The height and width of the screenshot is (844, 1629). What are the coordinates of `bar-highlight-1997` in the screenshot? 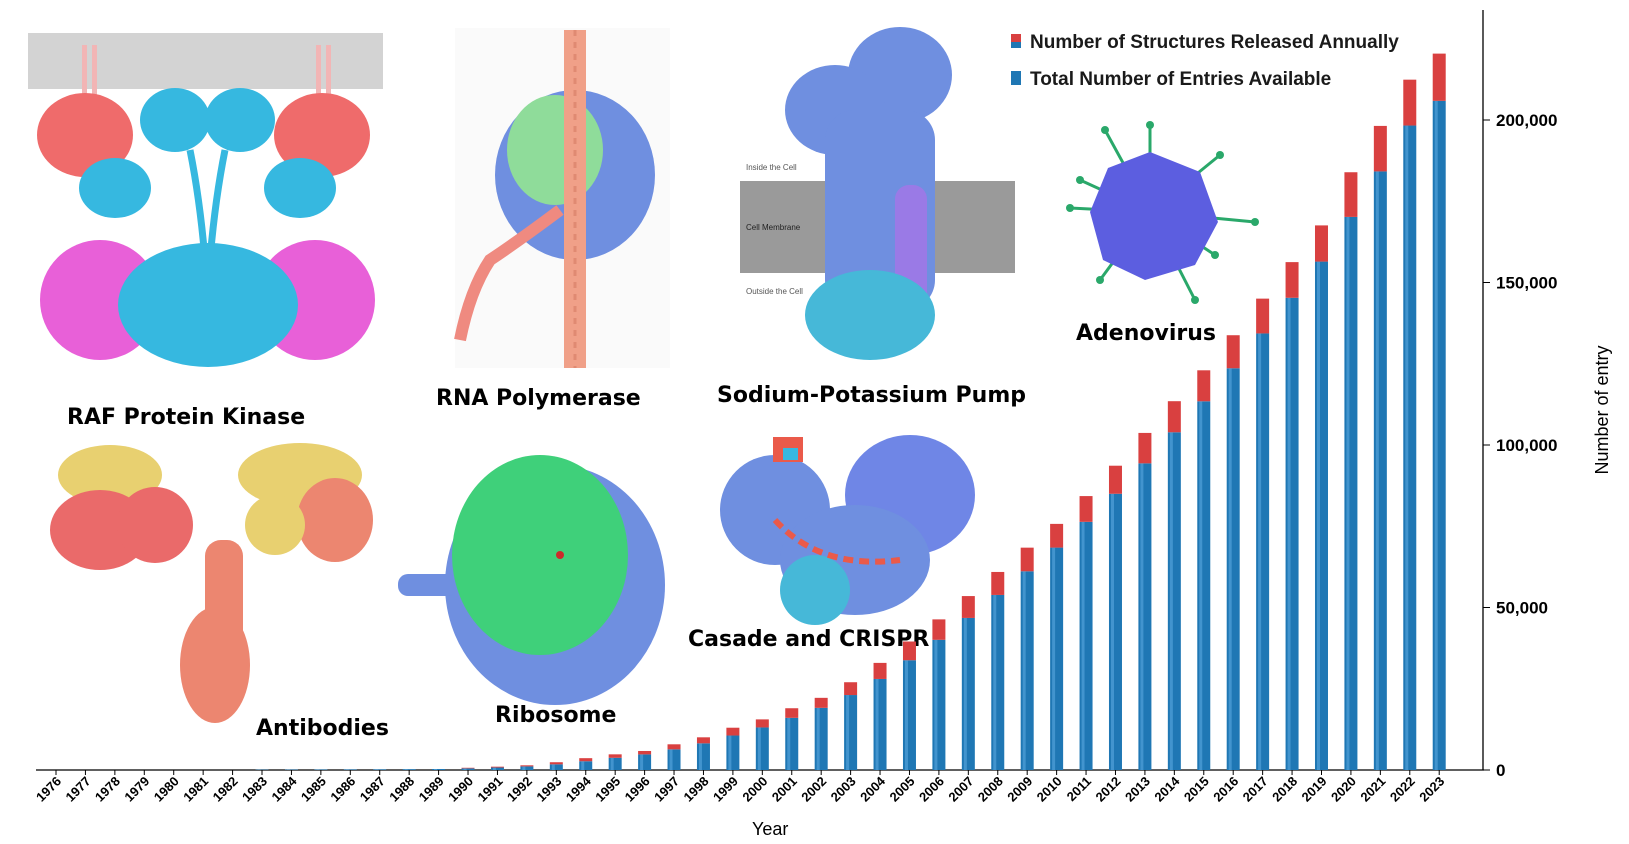 It's located at (671, 759).